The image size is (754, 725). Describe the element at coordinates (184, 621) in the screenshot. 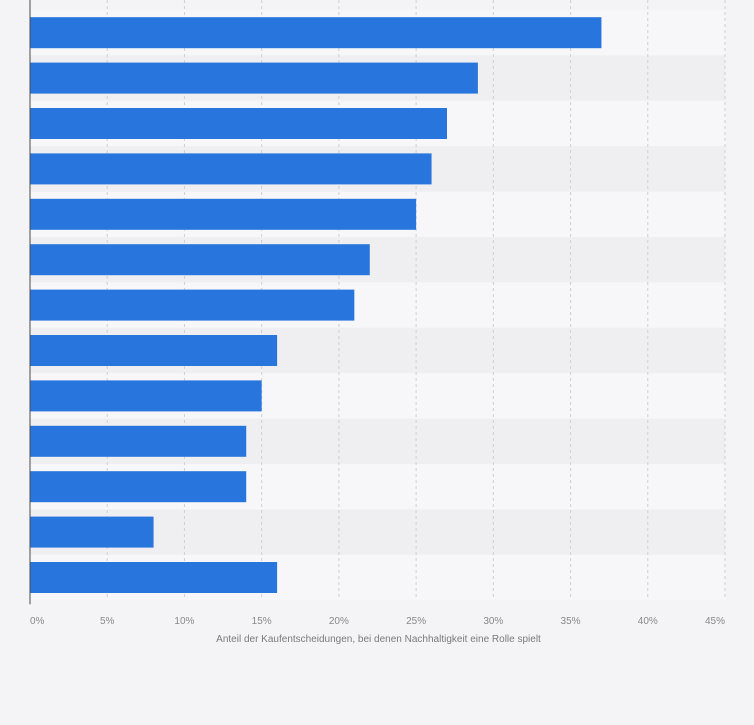

I see `x-tick-label: 10%` at that location.